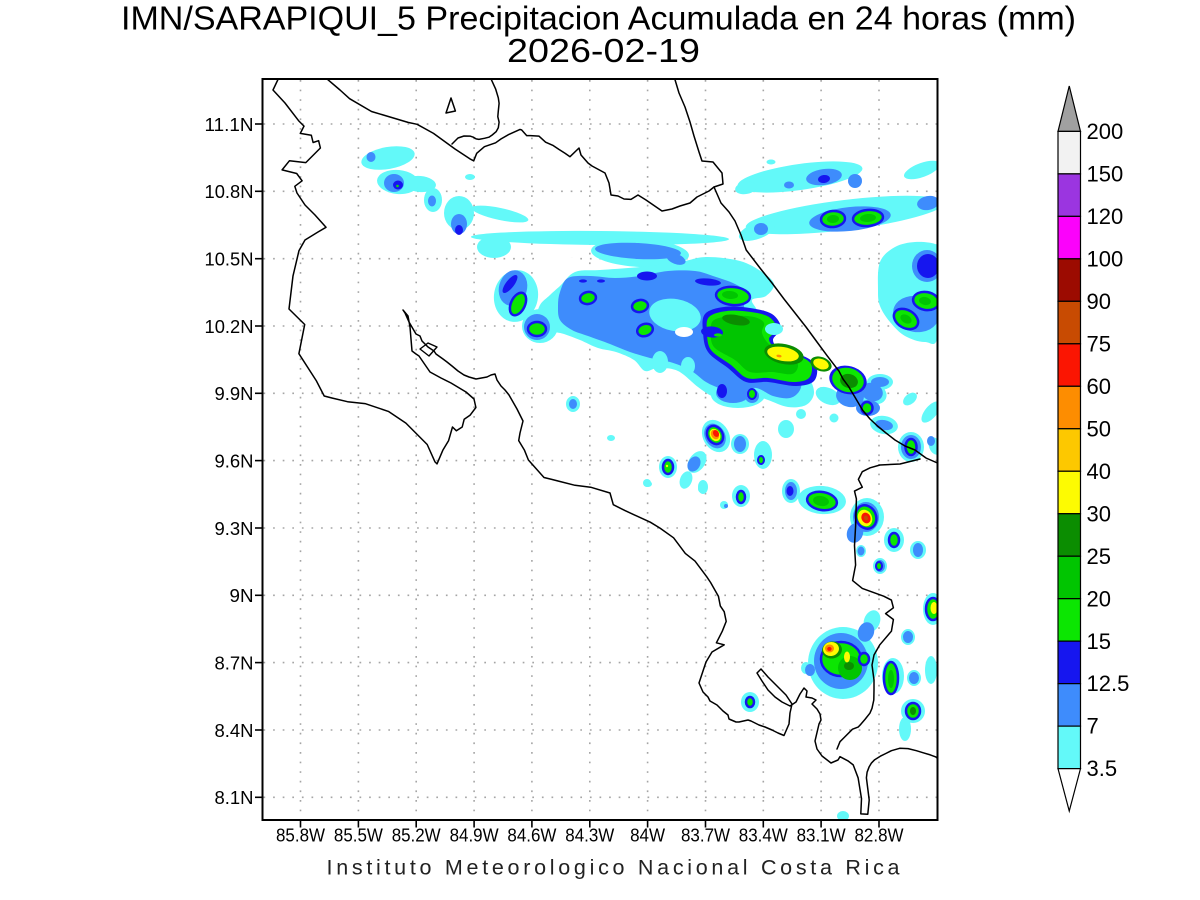 This screenshot has width=1200, height=900. What do you see at coordinates (1105, 258) in the screenshot?
I see `svg-text: 100` at bounding box center [1105, 258].